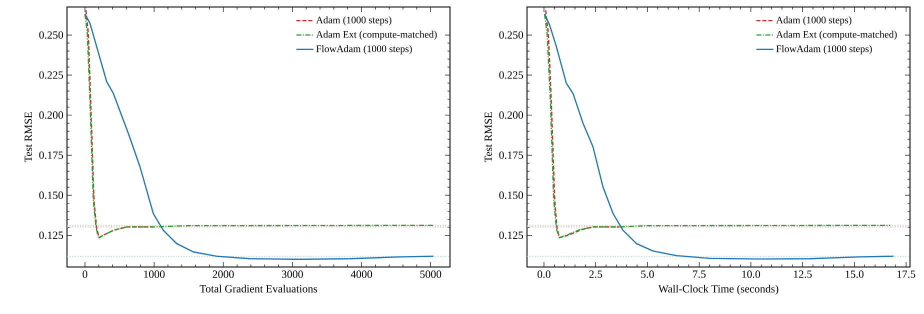 Image resolution: width=924 pixels, height=314 pixels. What do you see at coordinates (85, 274) in the screenshot?
I see `x-tick-label: 0` at bounding box center [85, 274].